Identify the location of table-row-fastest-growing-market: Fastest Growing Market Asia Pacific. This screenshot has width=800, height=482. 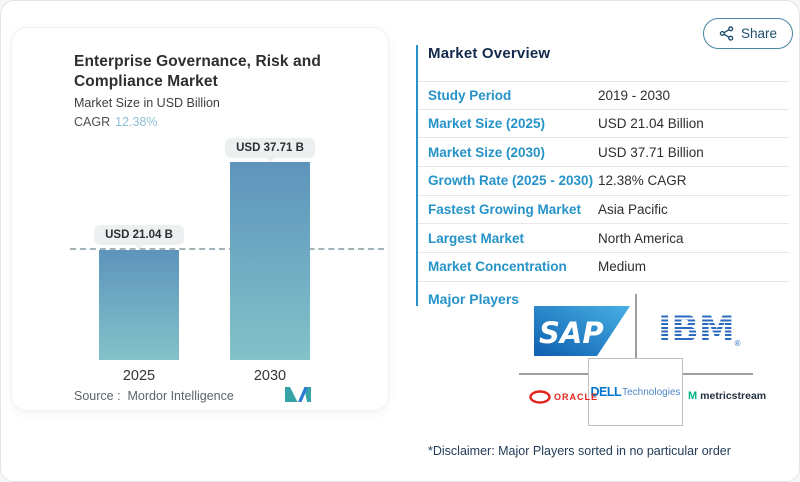
(603, 210).